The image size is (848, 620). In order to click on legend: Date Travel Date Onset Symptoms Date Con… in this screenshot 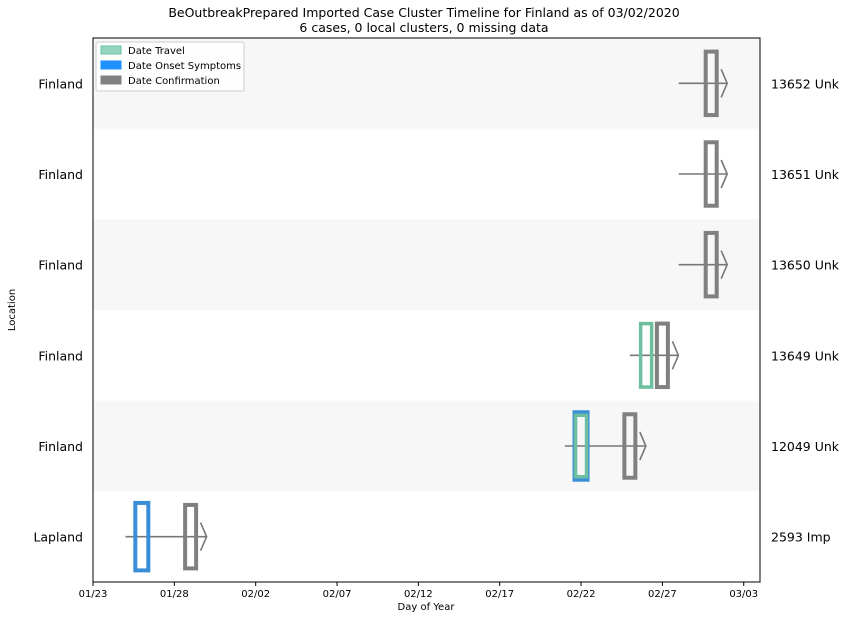, I will do `click(170, 66)`.